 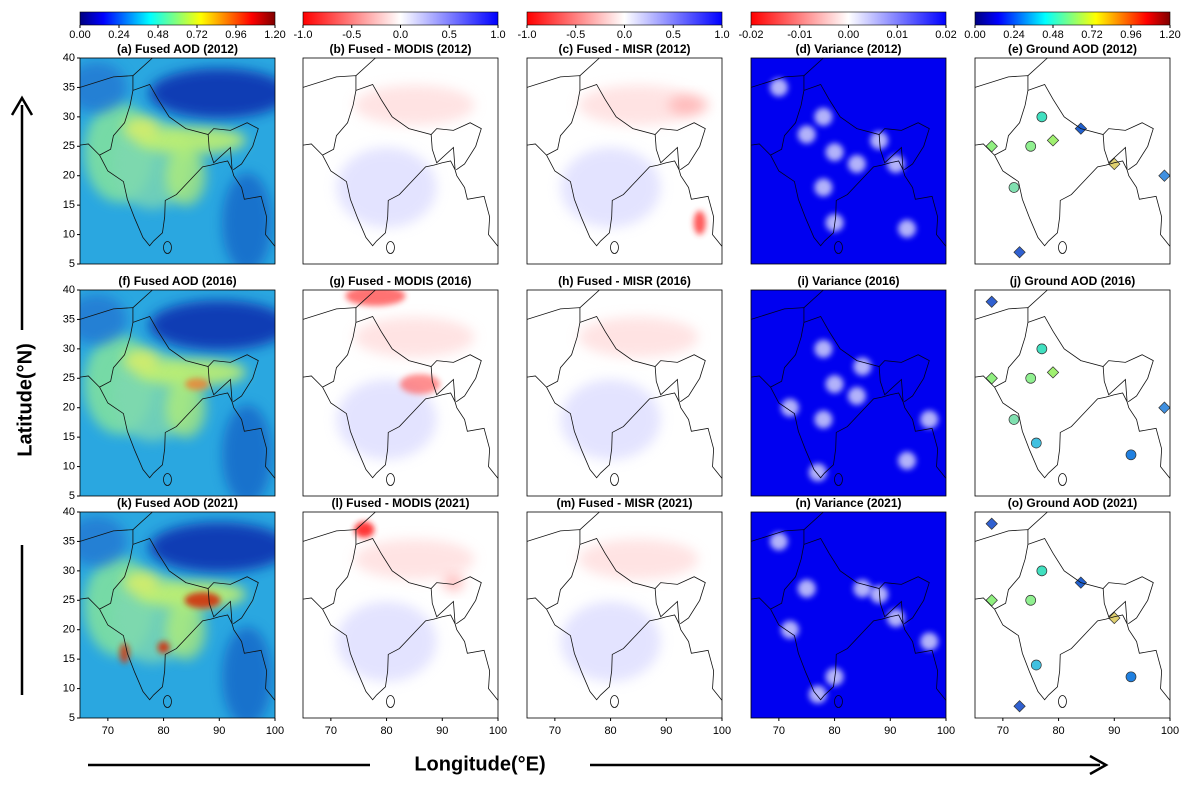 I want to click on colorbar-tick-label: -0.02, so click(x=750, y=35).